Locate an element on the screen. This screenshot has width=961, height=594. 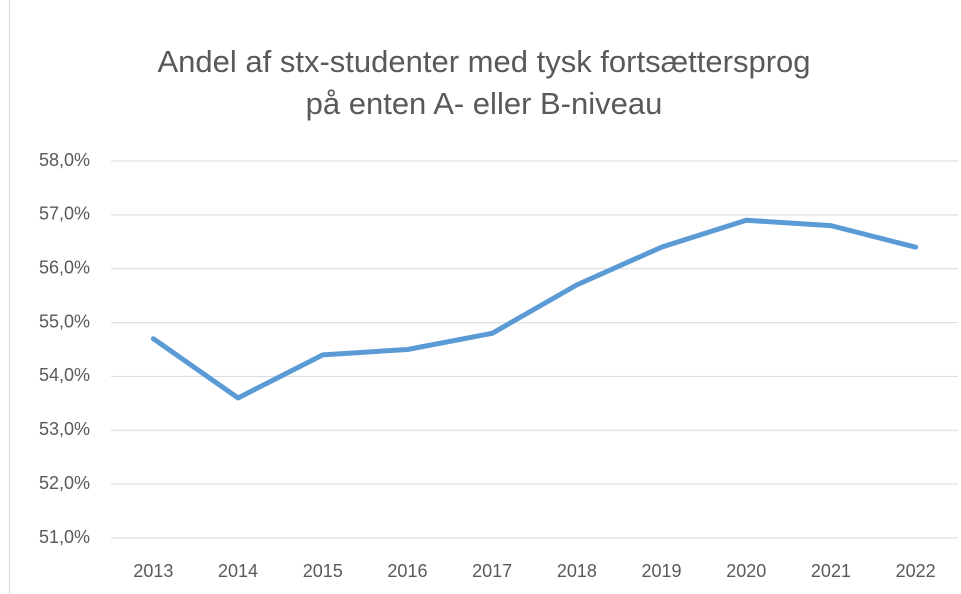
x-tick-label: 2019 is located at coordinates (662, 571).